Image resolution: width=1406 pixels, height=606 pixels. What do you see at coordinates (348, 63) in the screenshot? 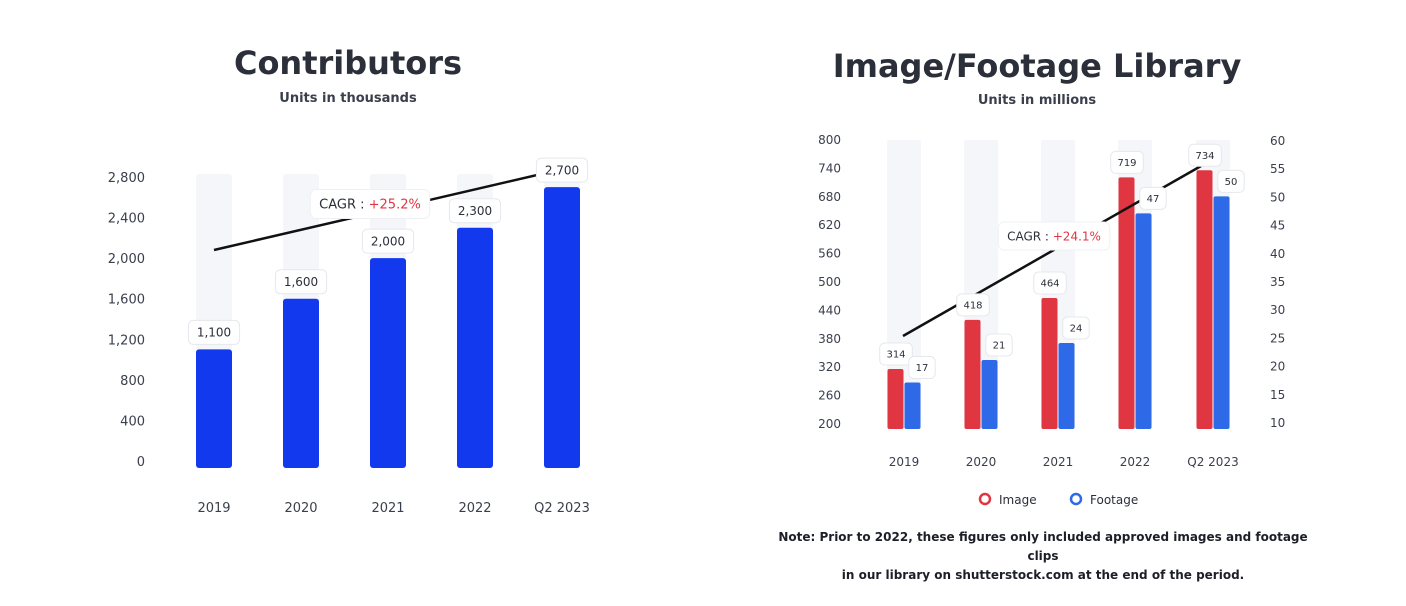
I see `contributors-chart-title: Contributors` at bounding box center [348, 63].